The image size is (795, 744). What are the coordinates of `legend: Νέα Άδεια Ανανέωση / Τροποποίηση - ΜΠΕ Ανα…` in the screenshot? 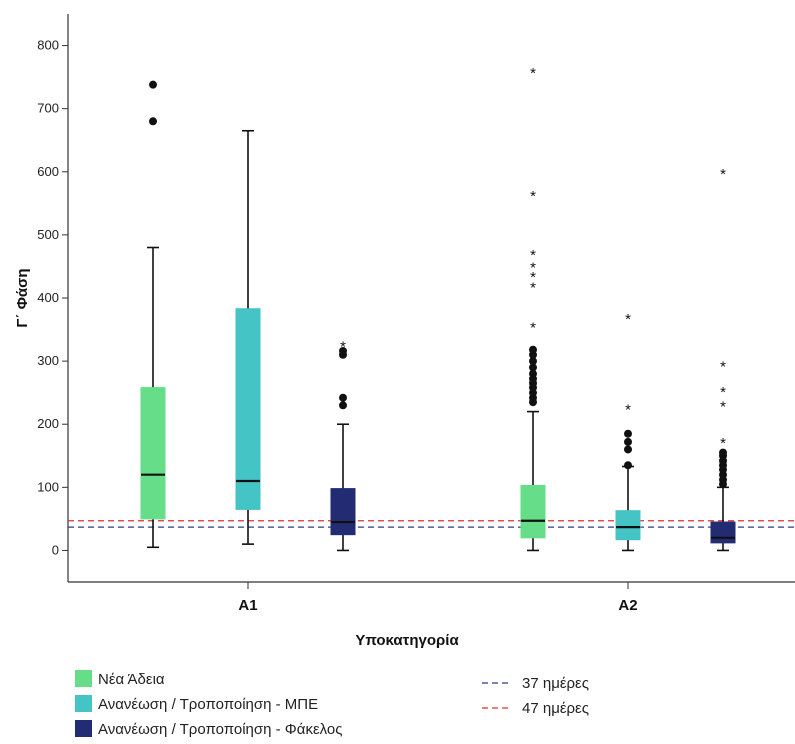 It's located at (332, 704).